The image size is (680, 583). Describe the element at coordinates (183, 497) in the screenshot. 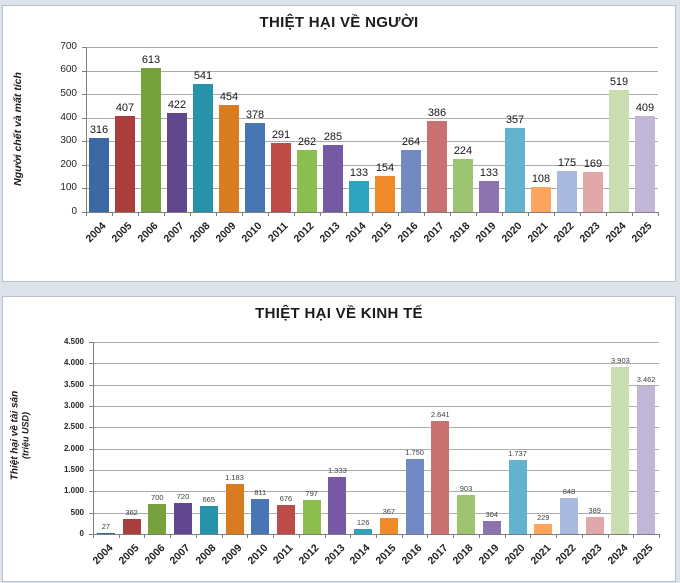

I see `bar-value-label: 720` at that location.